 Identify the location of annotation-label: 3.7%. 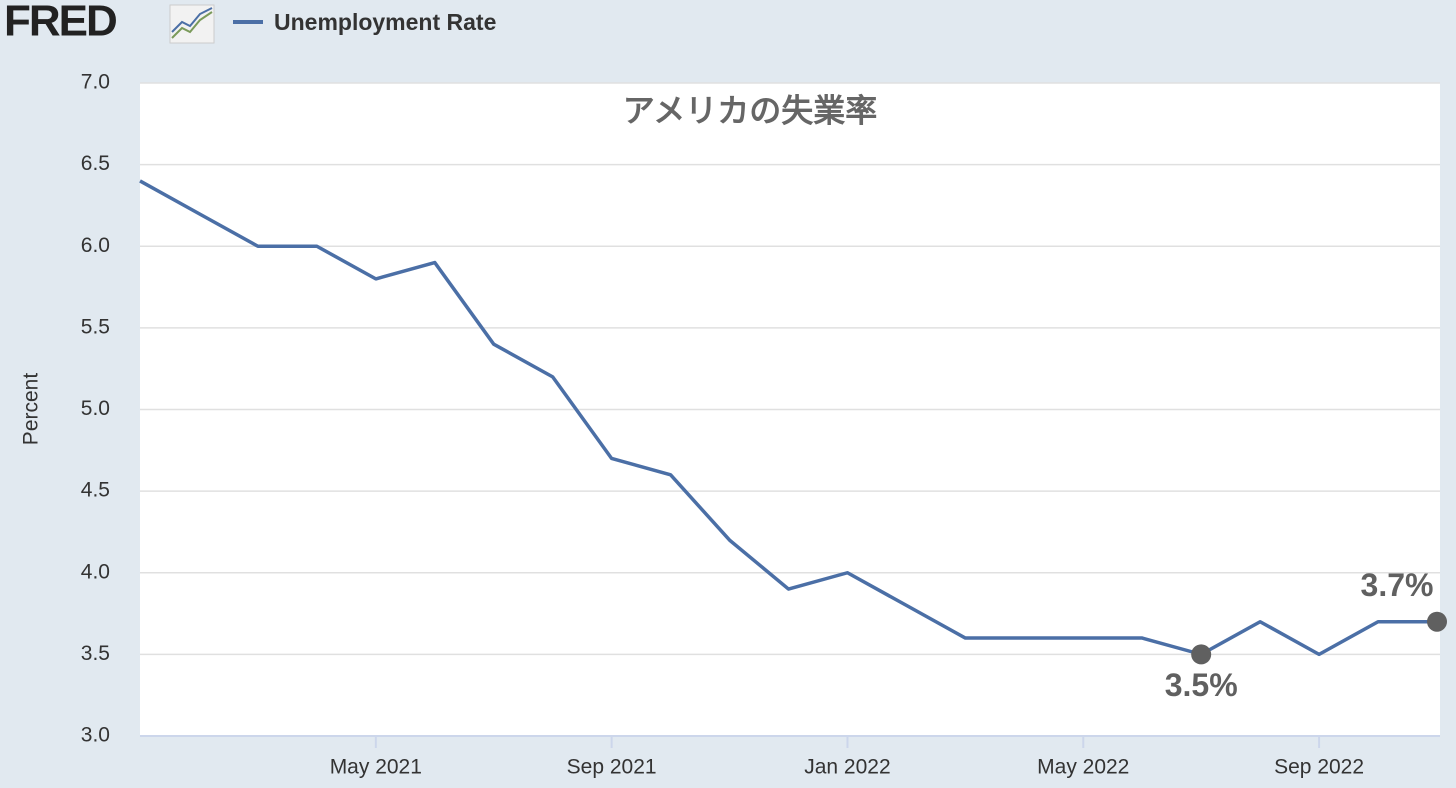
(1397, 585).